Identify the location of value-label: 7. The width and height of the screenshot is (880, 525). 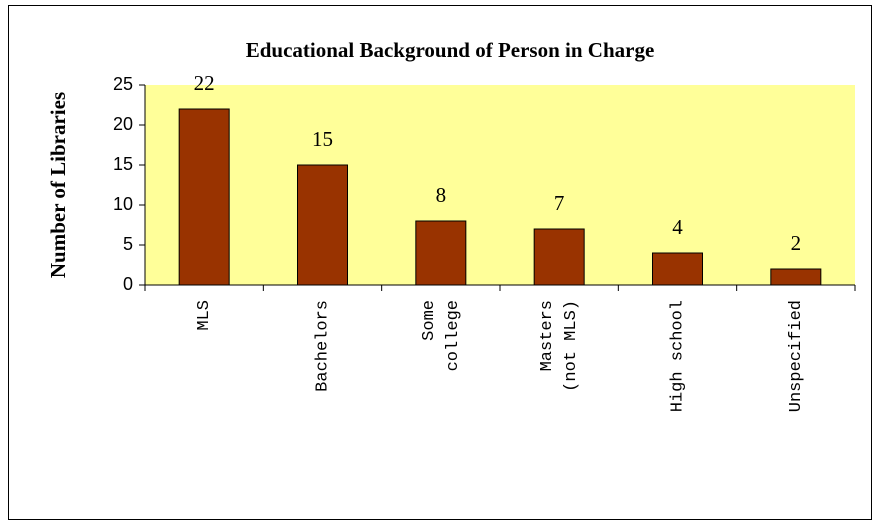
(559, 203).